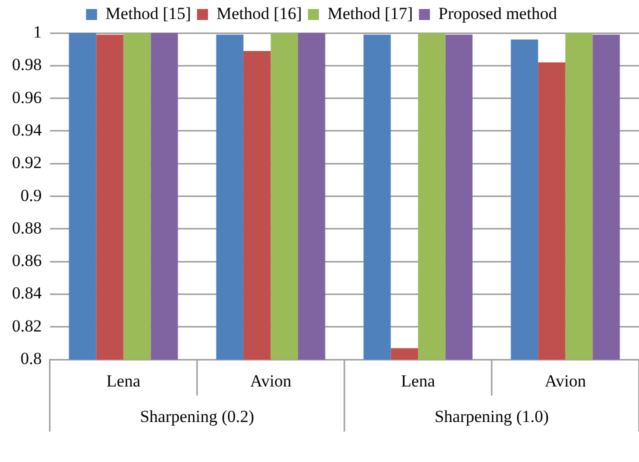  Describe the element at coordinates (27, 228) in the screenshot. I see `y-tick-label: 0.88` at that location.